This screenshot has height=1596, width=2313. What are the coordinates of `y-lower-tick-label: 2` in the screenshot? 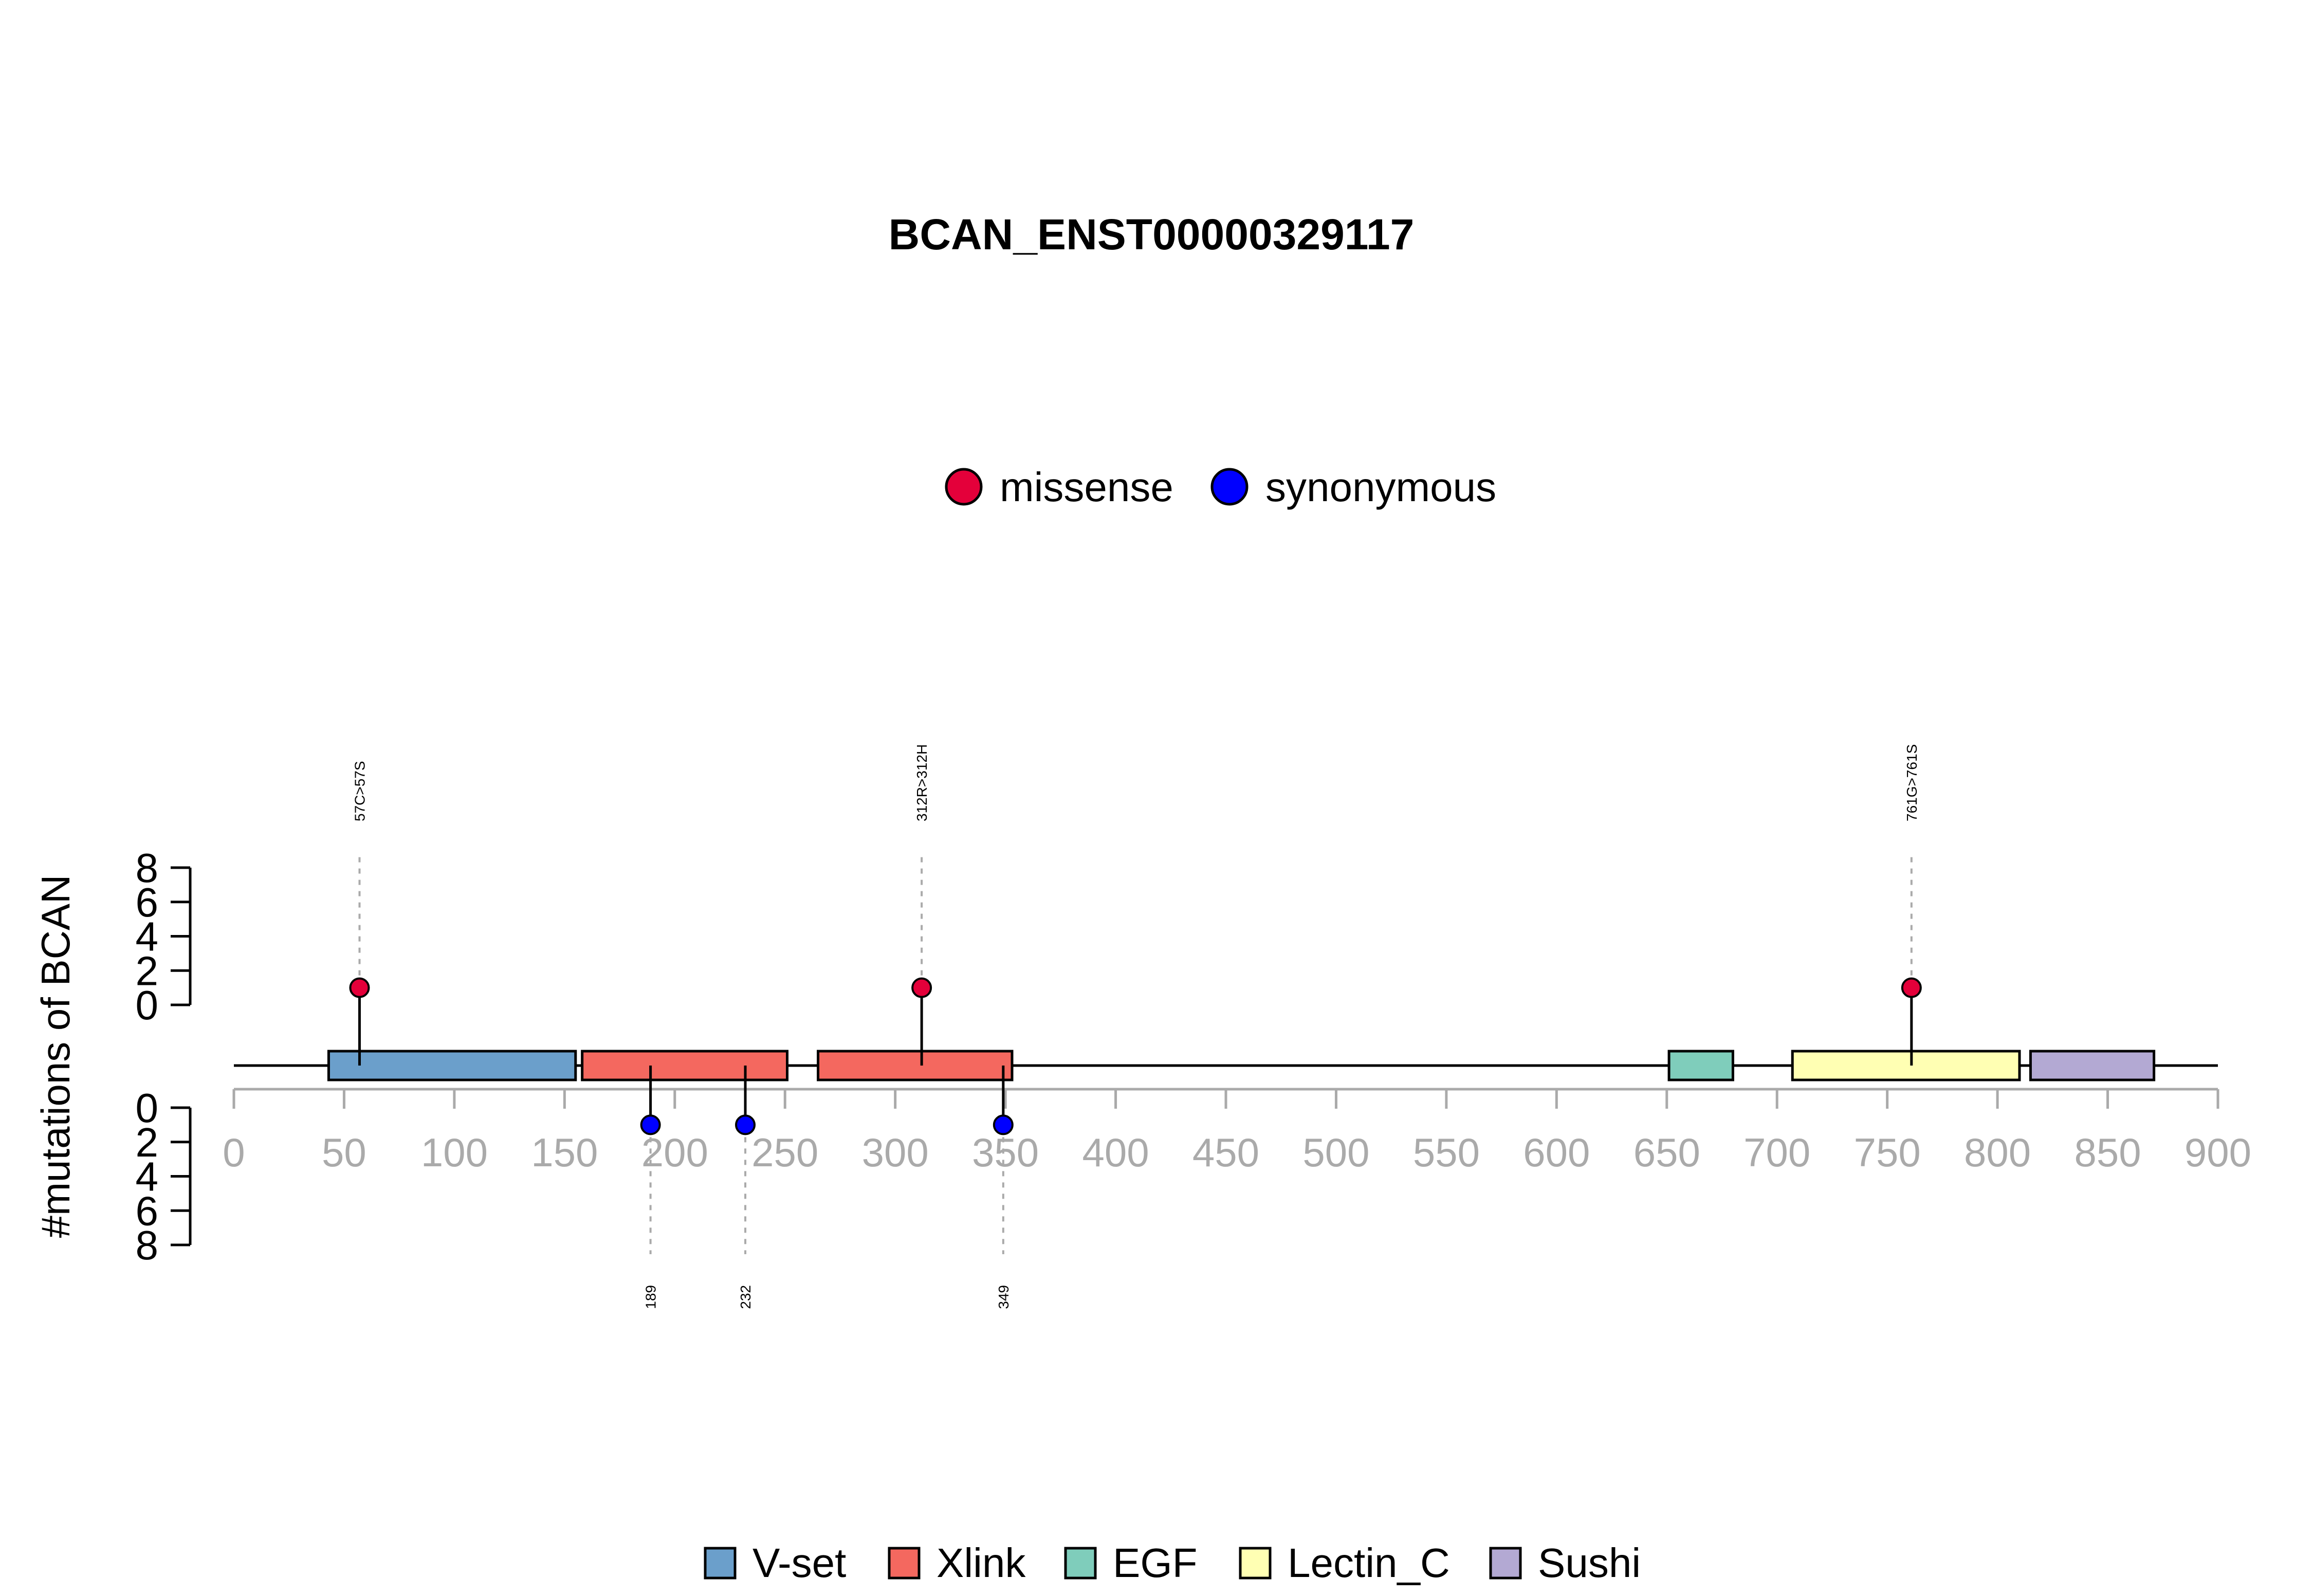 It's located at (147, 1142).